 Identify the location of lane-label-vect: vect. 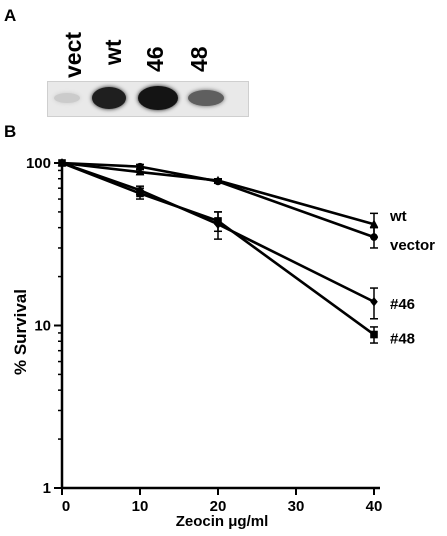
(73, 54).